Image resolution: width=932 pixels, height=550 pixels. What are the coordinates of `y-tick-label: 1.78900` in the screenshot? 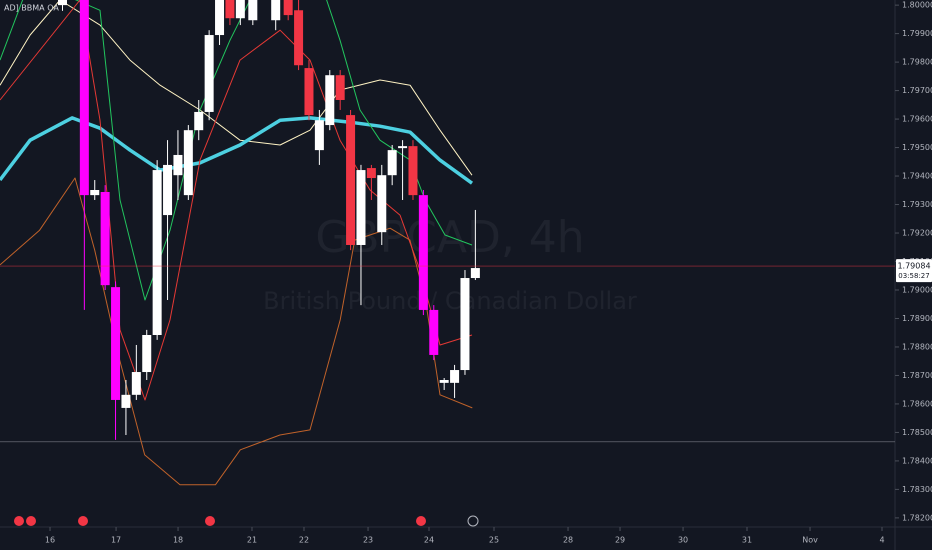 It's located at (917, 318).